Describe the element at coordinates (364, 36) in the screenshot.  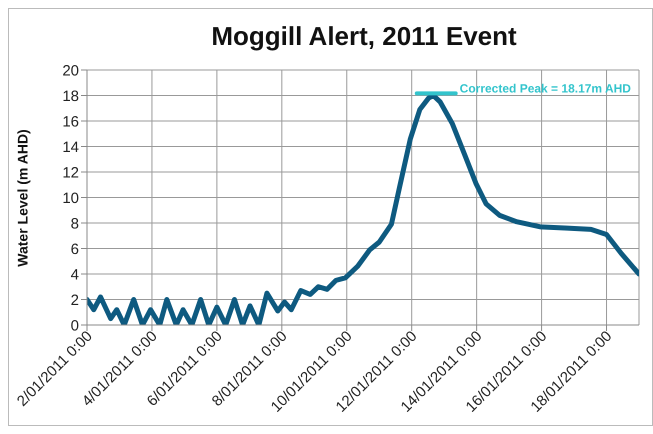
I see `chart-title: Moggill Alert, 2011 Event` at that location.